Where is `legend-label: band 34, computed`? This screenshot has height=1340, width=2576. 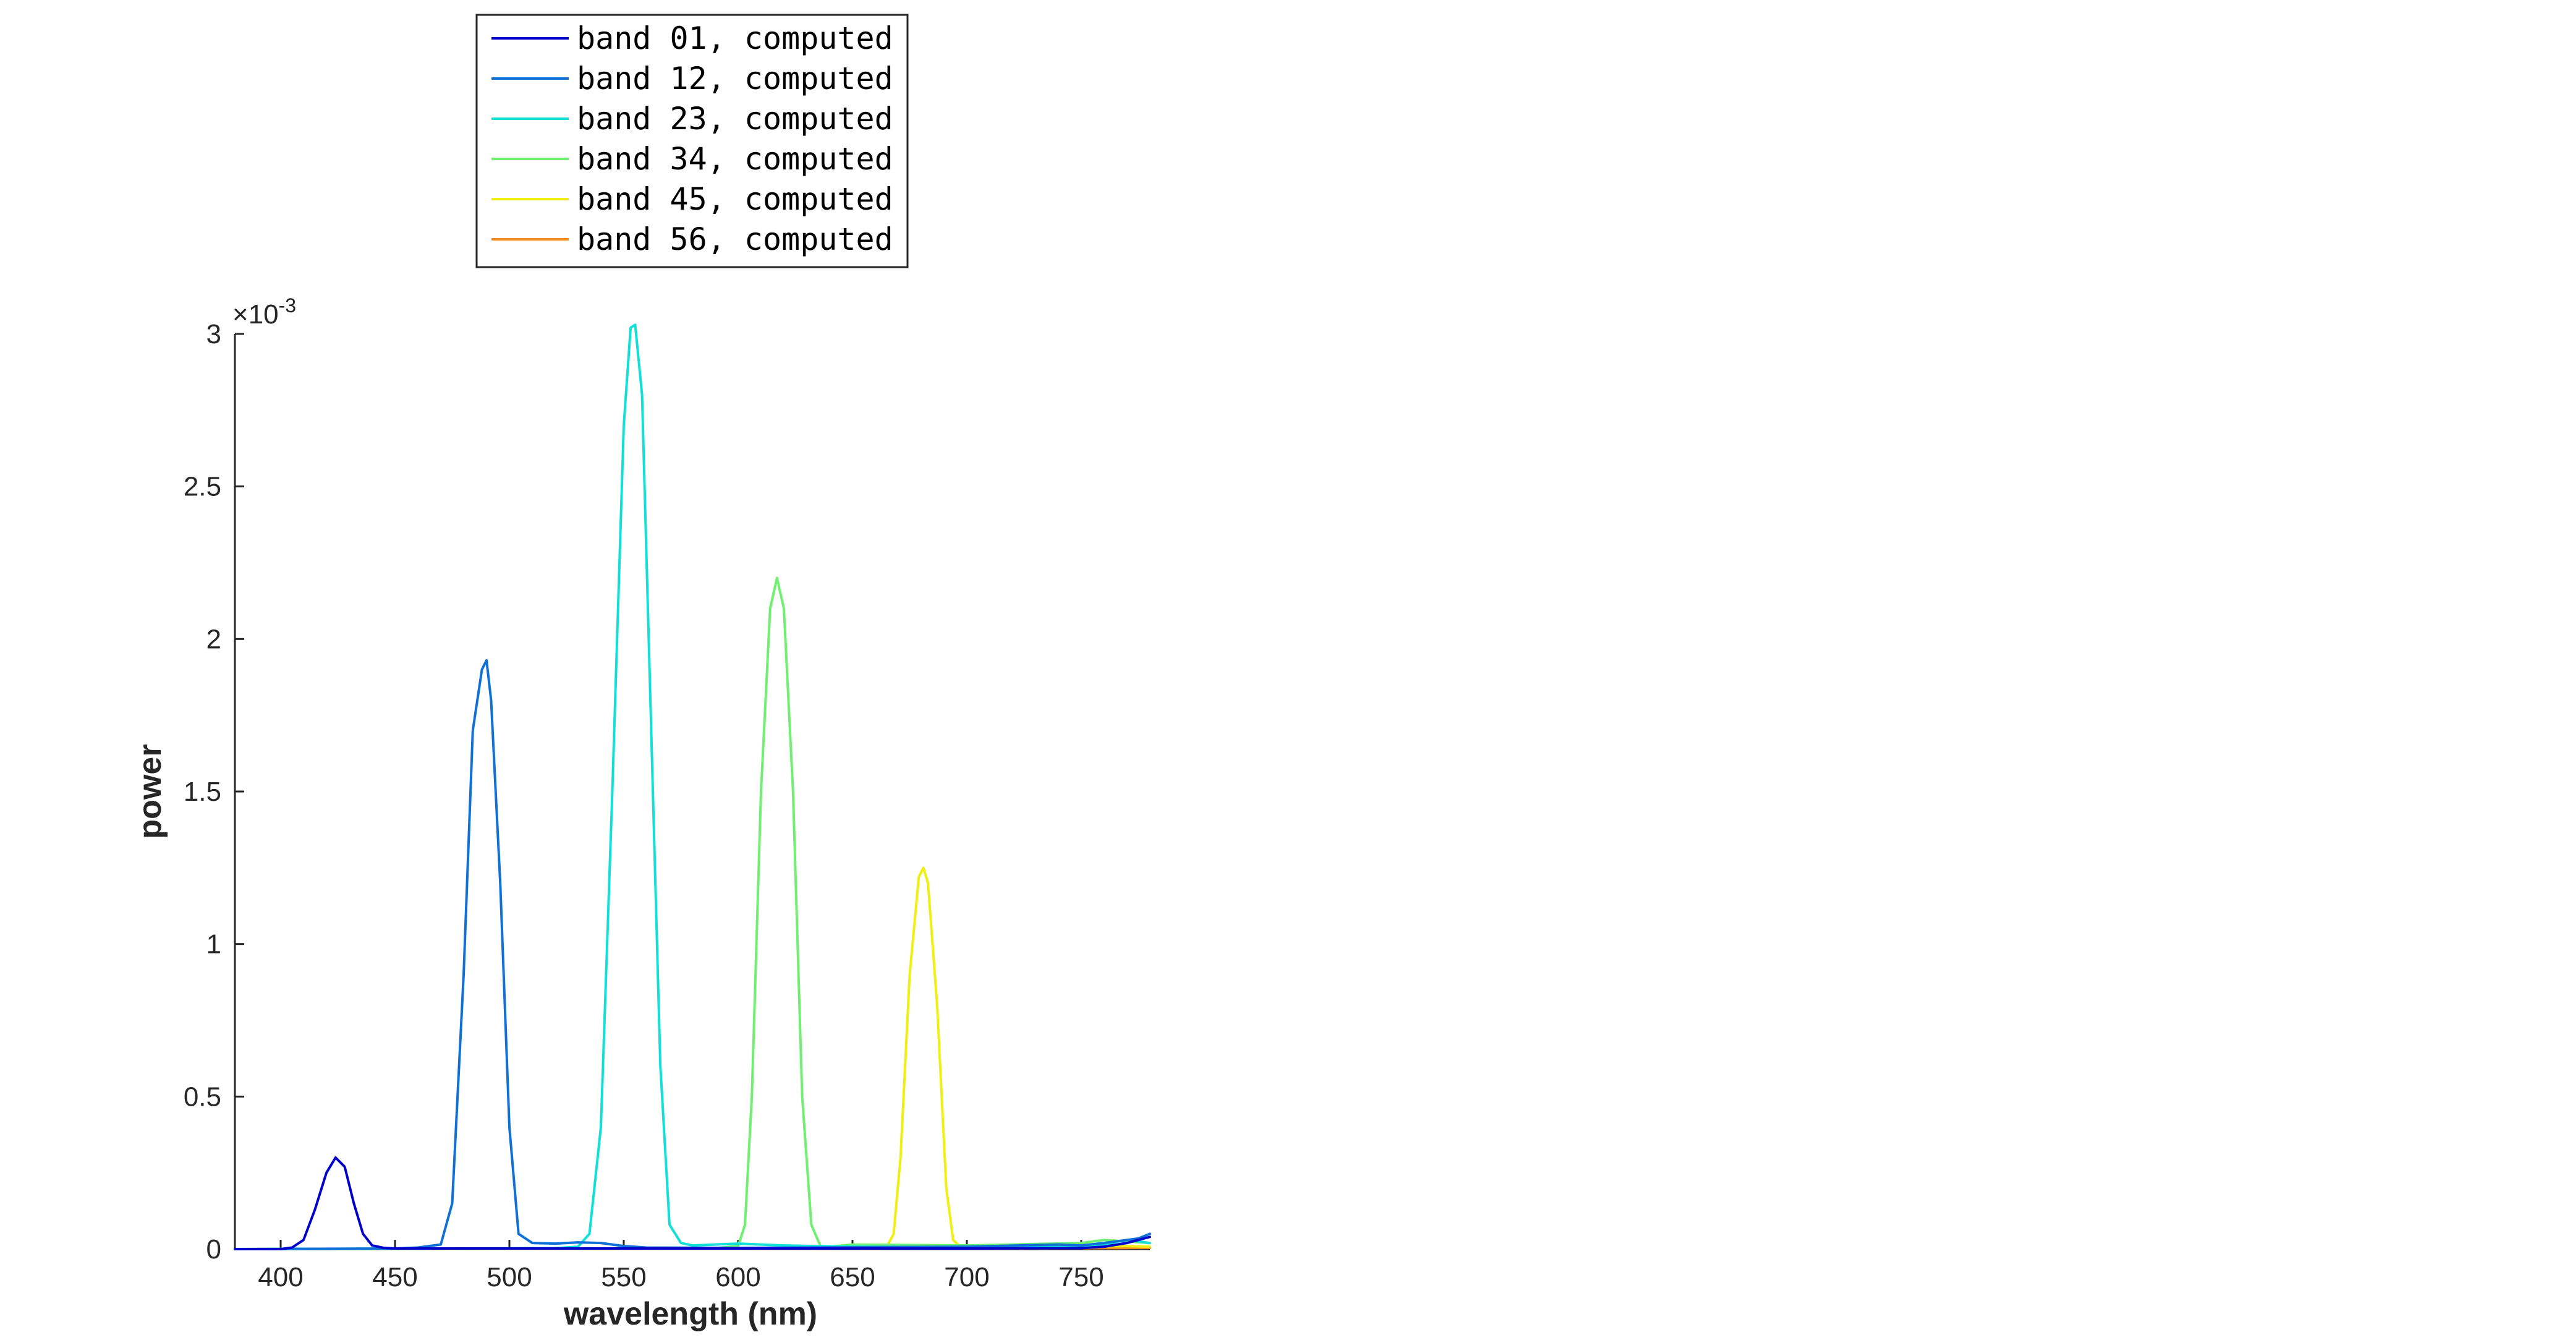
legend-label: band 34, computed is located at coordinates (735, 159).